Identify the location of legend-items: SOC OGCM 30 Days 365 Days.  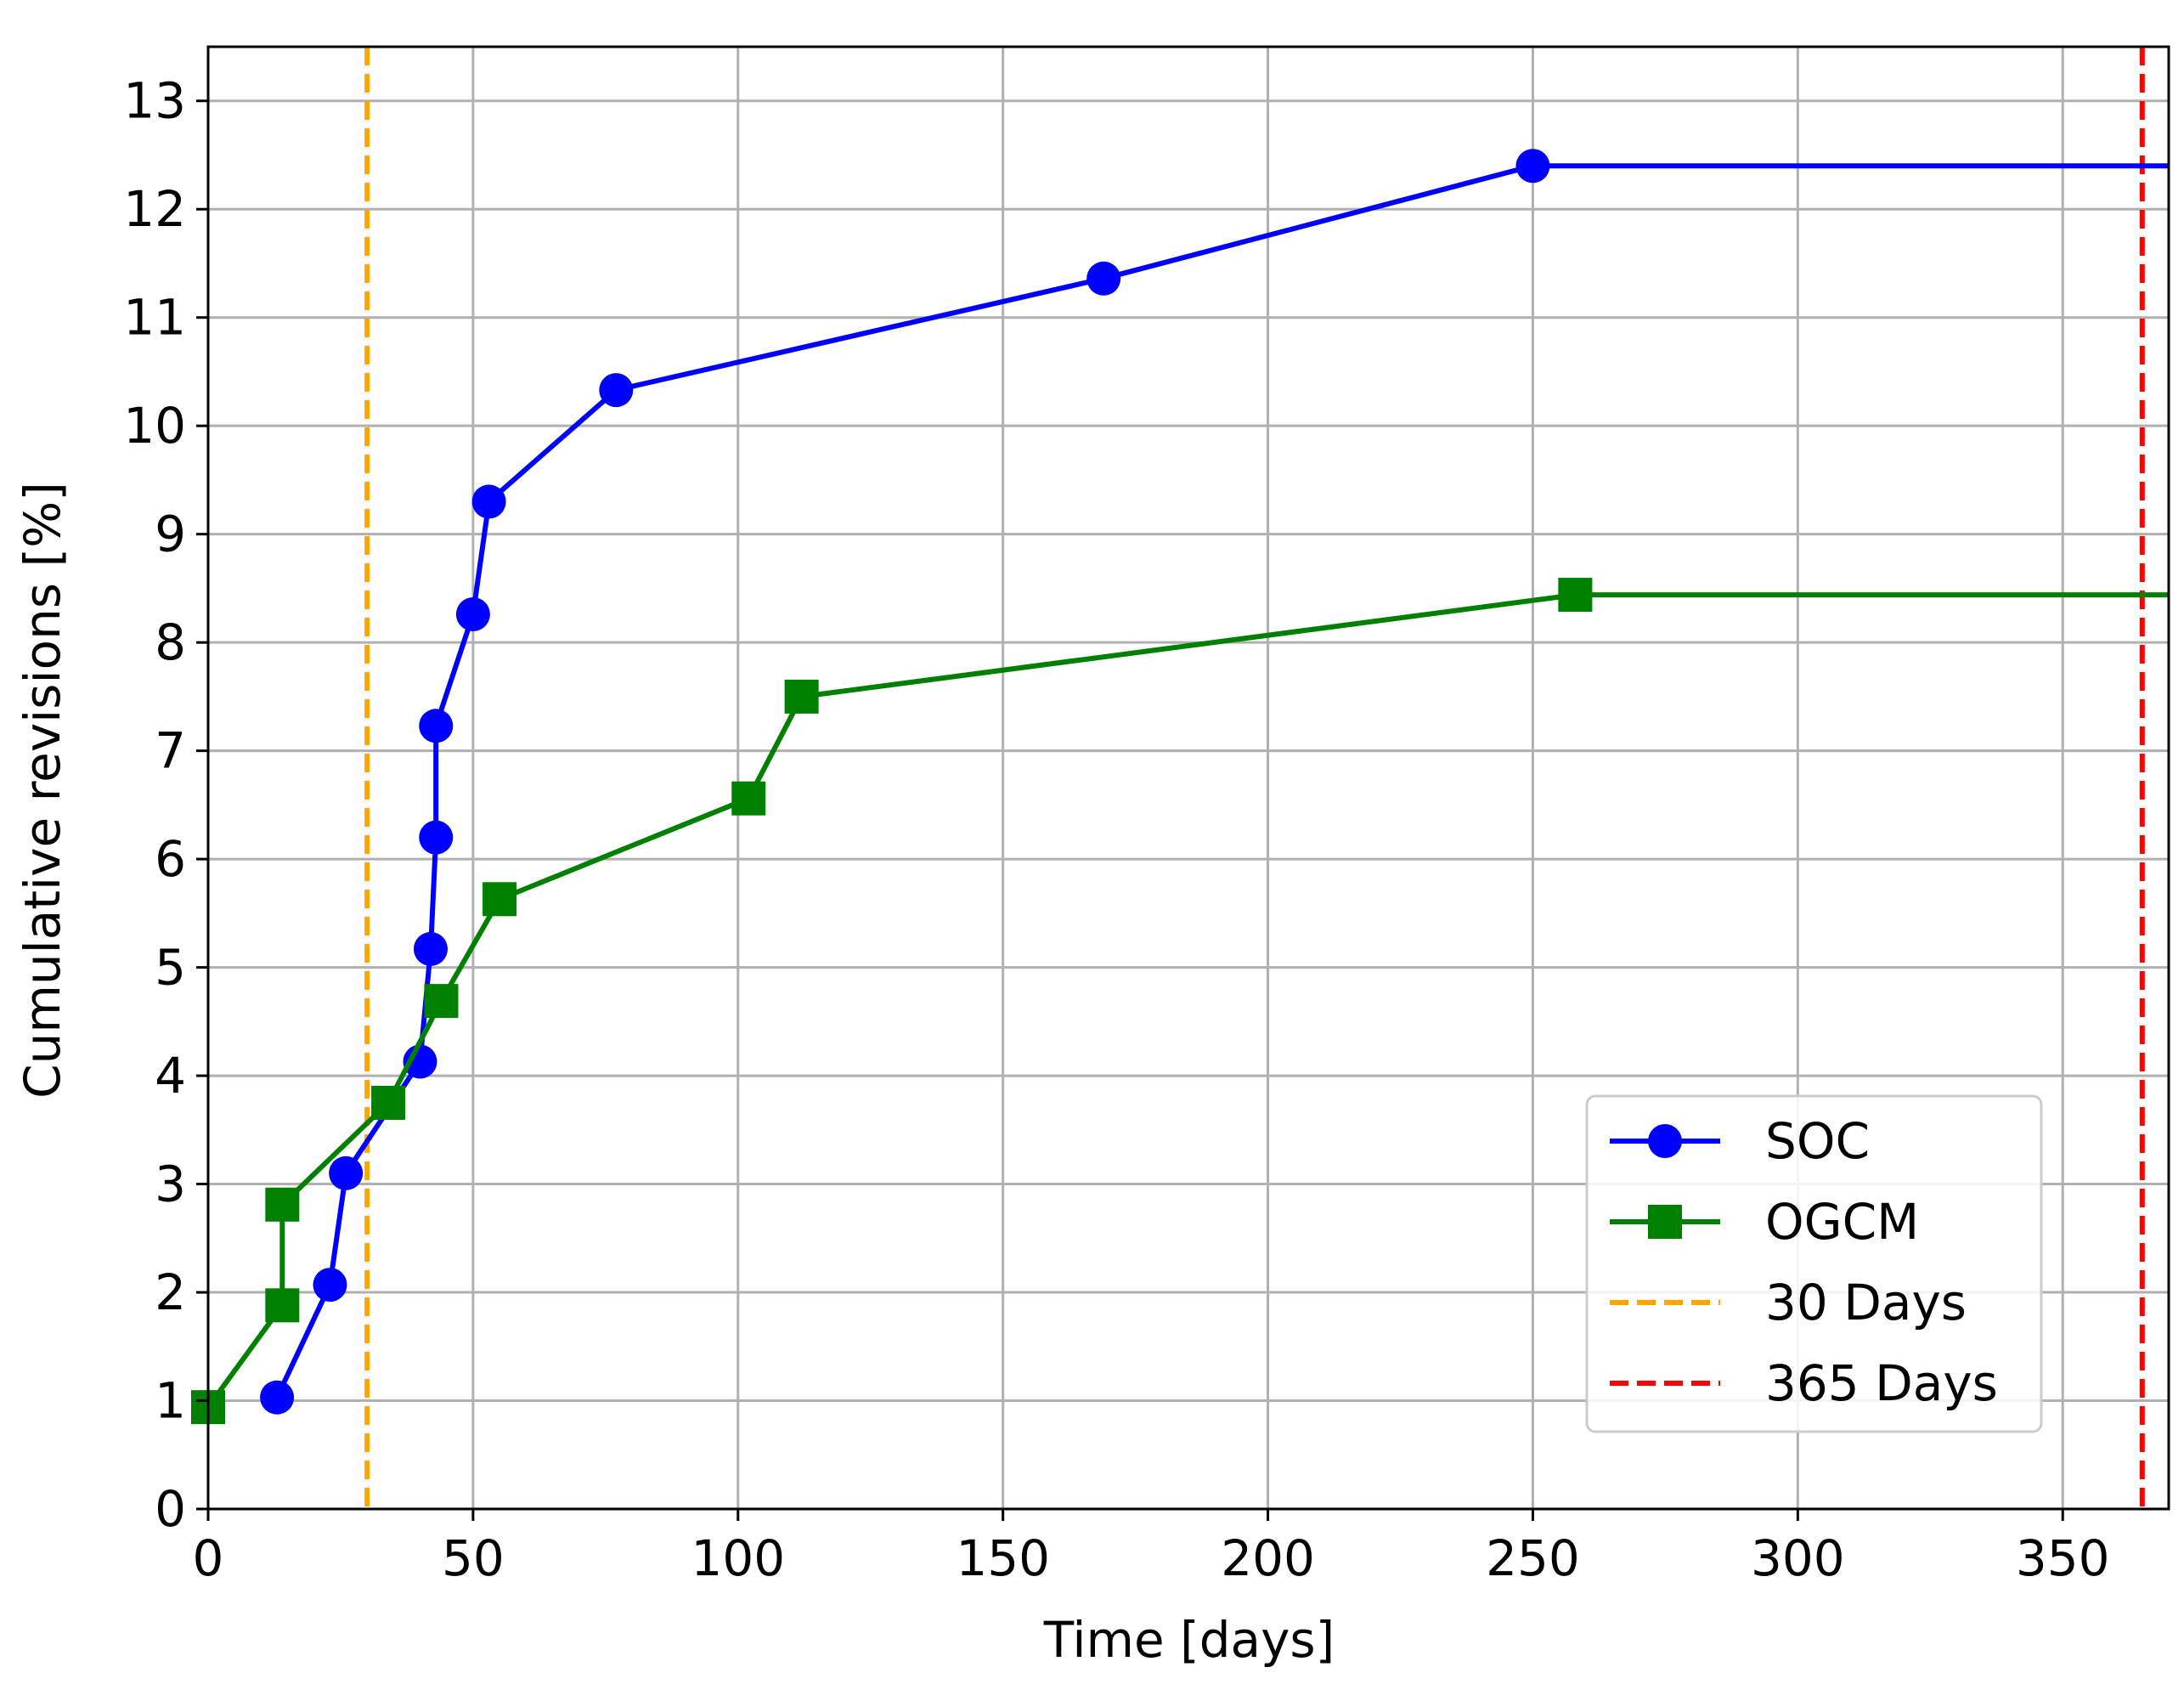
(1804, 1262).